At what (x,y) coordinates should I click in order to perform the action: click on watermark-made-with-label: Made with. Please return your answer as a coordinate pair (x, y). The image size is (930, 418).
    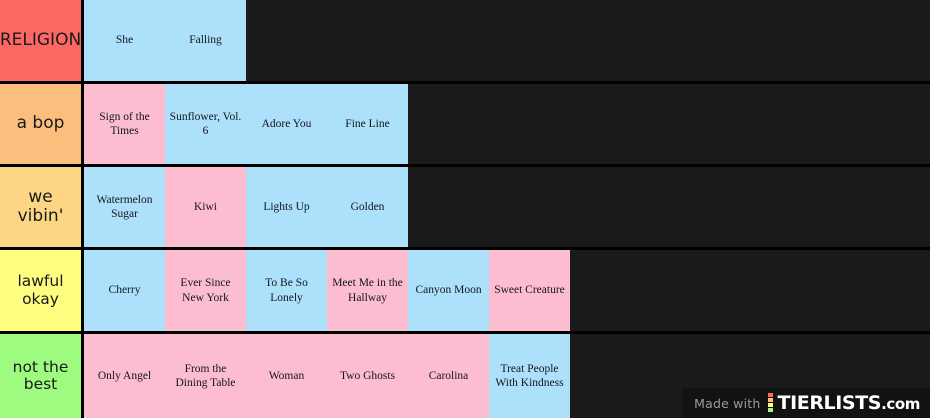
    Looking at the image, I should click on (727, 403).